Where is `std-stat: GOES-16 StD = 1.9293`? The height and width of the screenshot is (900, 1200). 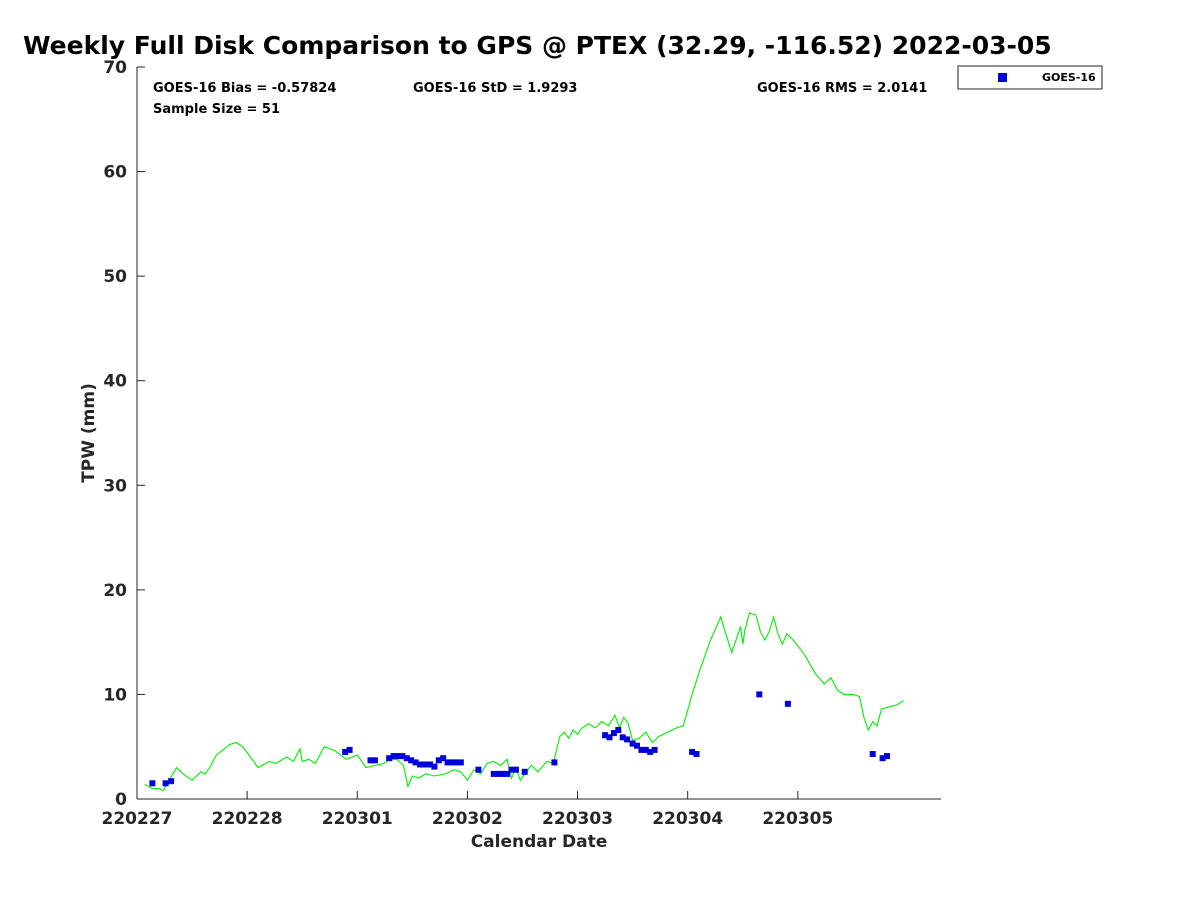
std-stat: GOES-16 StD = 1.9293 is located at coordinates (495, 88).